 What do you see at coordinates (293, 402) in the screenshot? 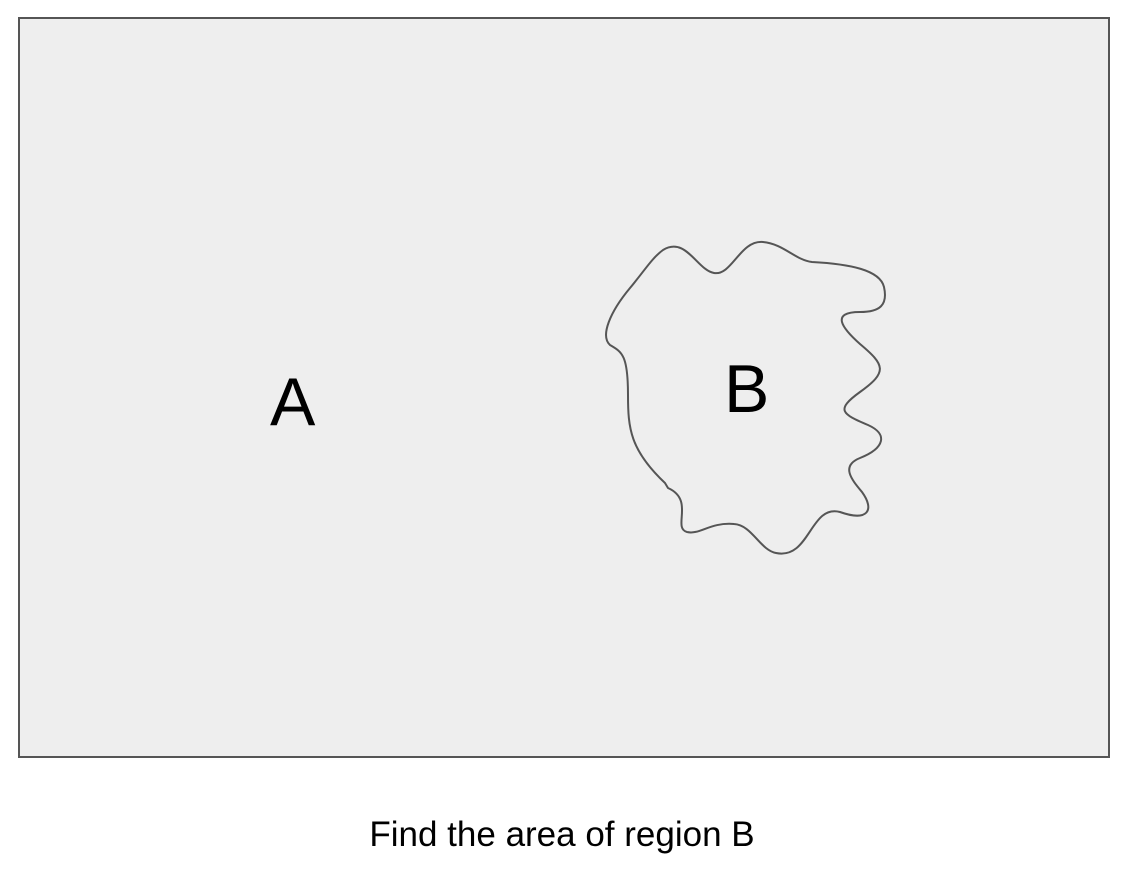
I see `region-a-label: A` at bounding box center [293, 402].